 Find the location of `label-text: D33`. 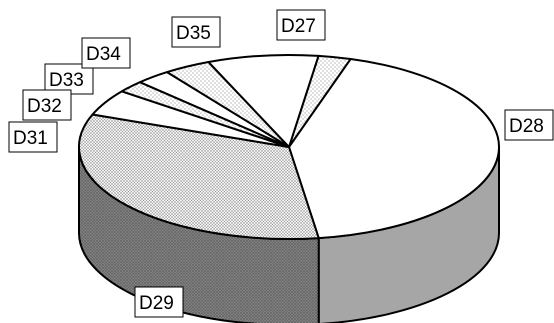

label-text: D33 is located at coordinates (66, 80).